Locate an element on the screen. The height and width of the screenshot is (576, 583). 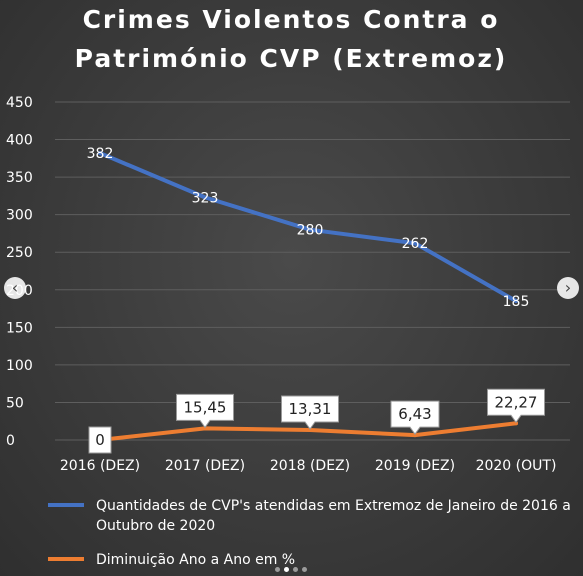
data-label: 280 is located at coordinates (310, 231).